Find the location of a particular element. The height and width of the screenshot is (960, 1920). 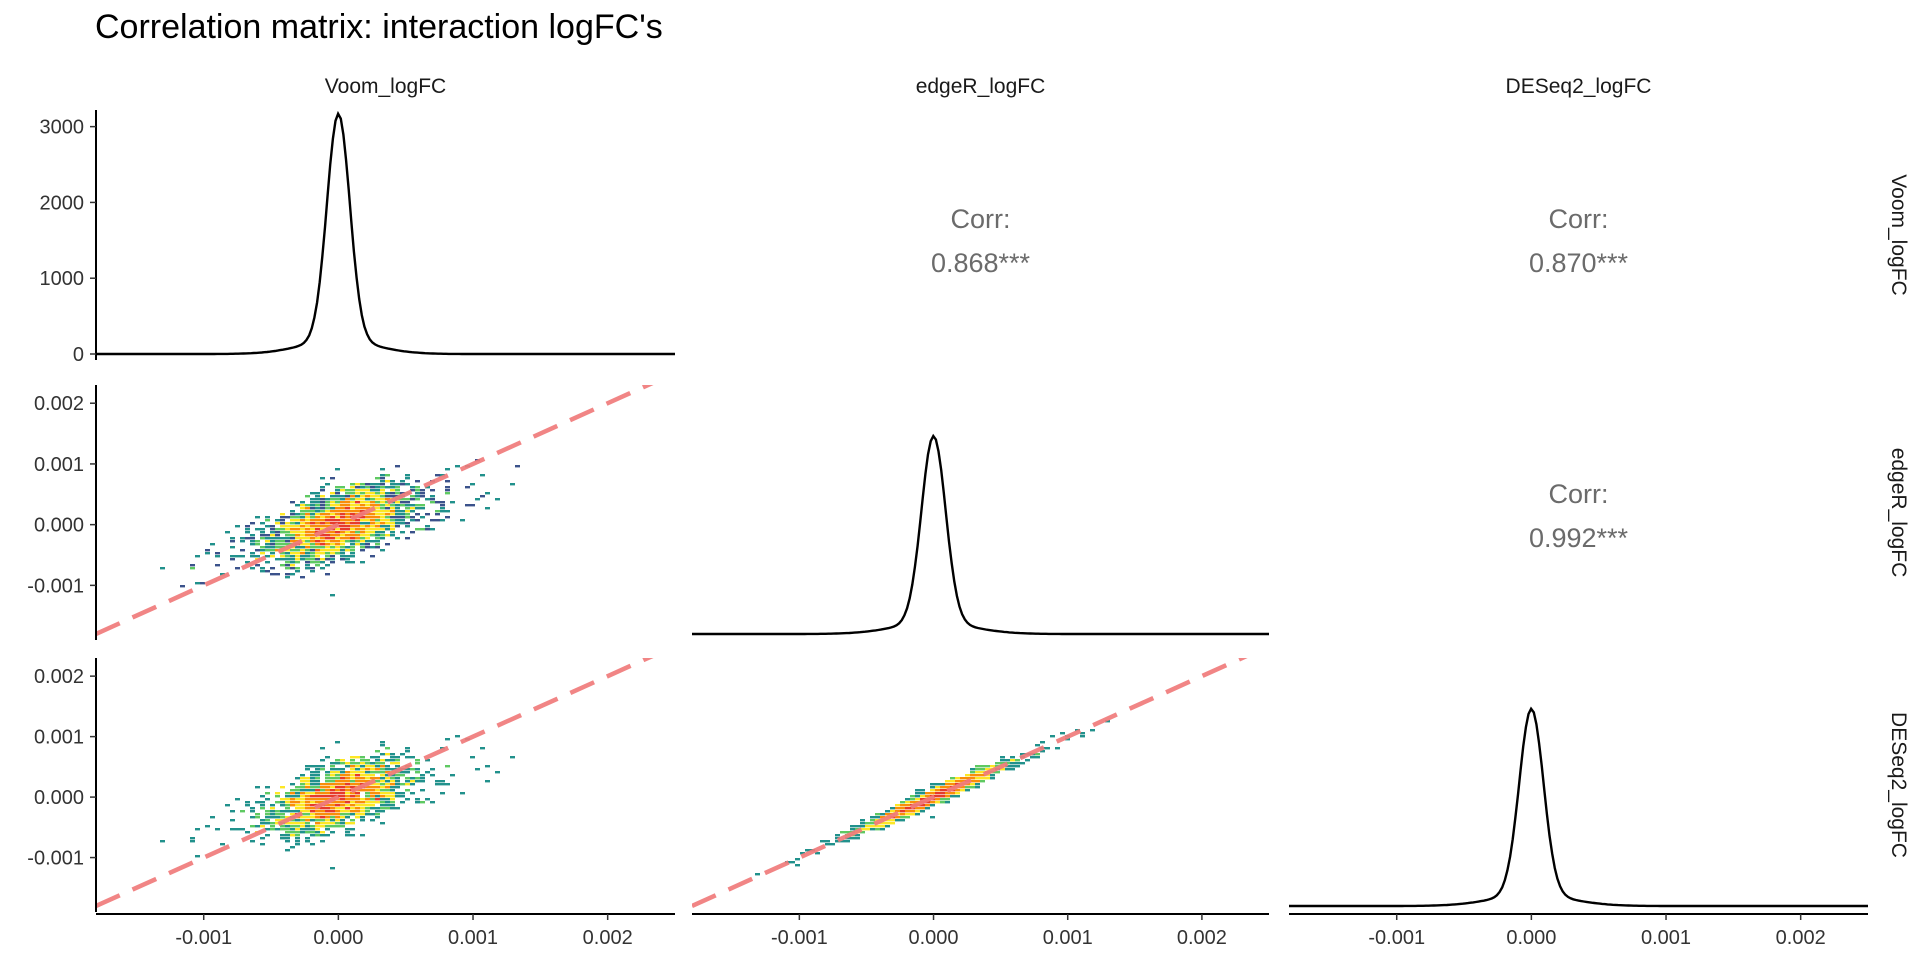

x-tick-label: 0.002 is located at coordinates (1202, 938).